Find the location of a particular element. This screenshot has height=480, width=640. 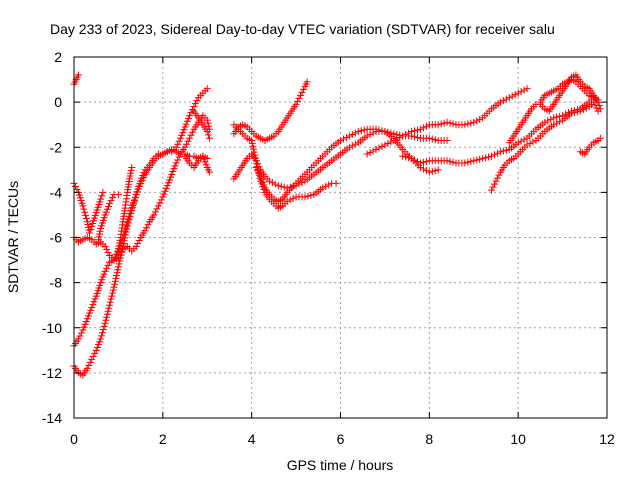

y-tick-labels: -14 -12 -10 -8 -6 -4 -2 0 2 is located at coordinates (52, 237).